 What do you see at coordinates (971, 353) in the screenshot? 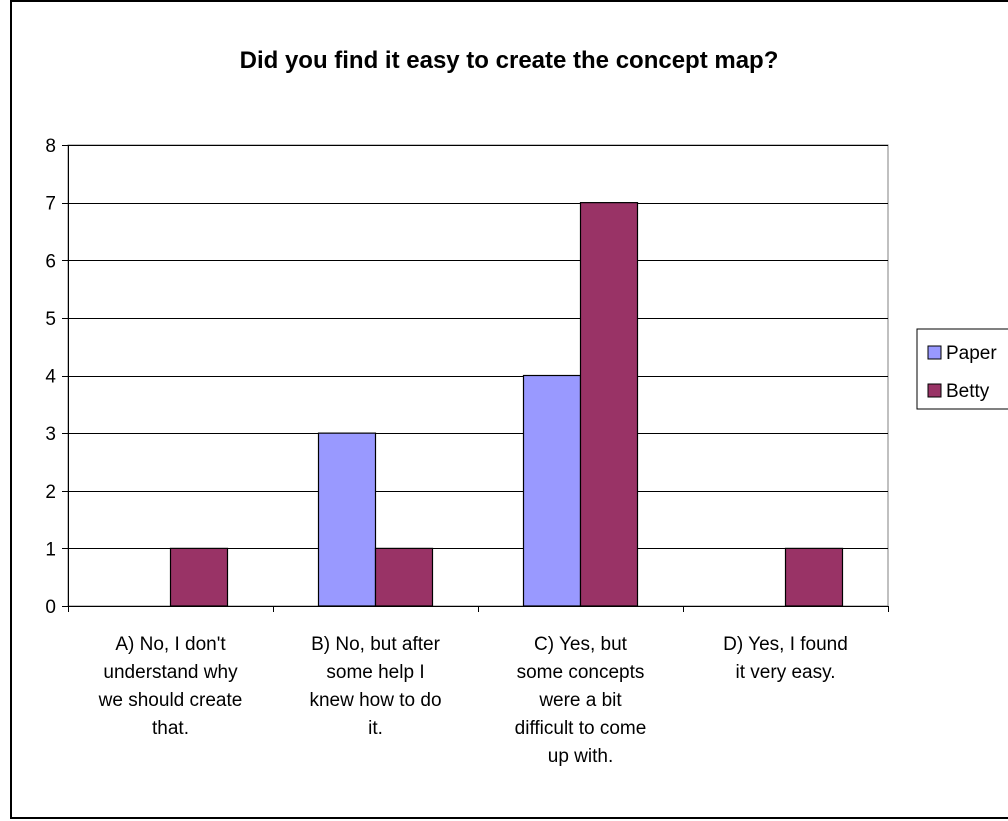
I see `legend-label-paper: Paper` at bounding box center [971, 353].